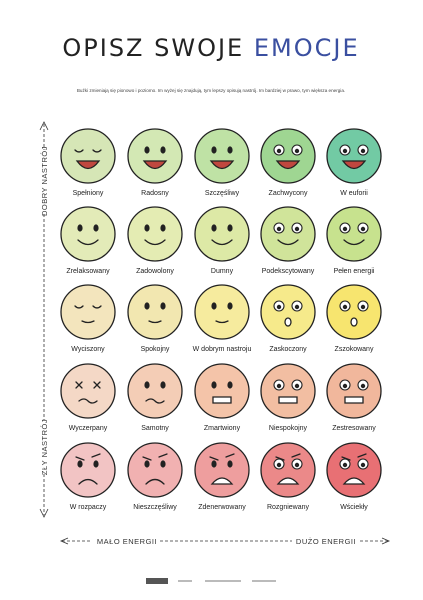  Describe the element at coordinates (354, 507) in the screenshot. I see `face-label: Wściekły` at that location.